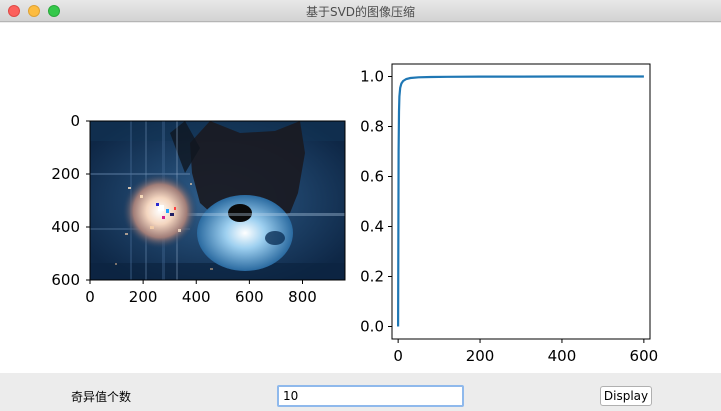  I want to click on chart-y-tick-label: 0.2, so click(372, 277).